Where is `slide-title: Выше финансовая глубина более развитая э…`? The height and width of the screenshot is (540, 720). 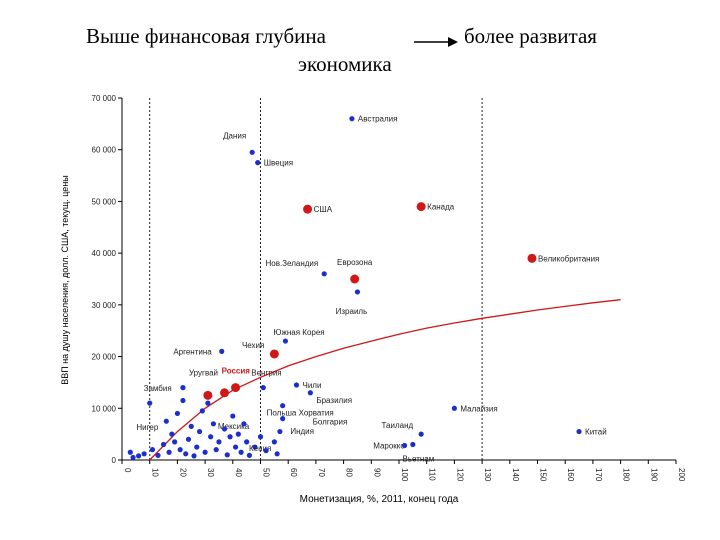
slide-title: Выше финансовая глубина более развитая э… is located at coordinates (360, 48).